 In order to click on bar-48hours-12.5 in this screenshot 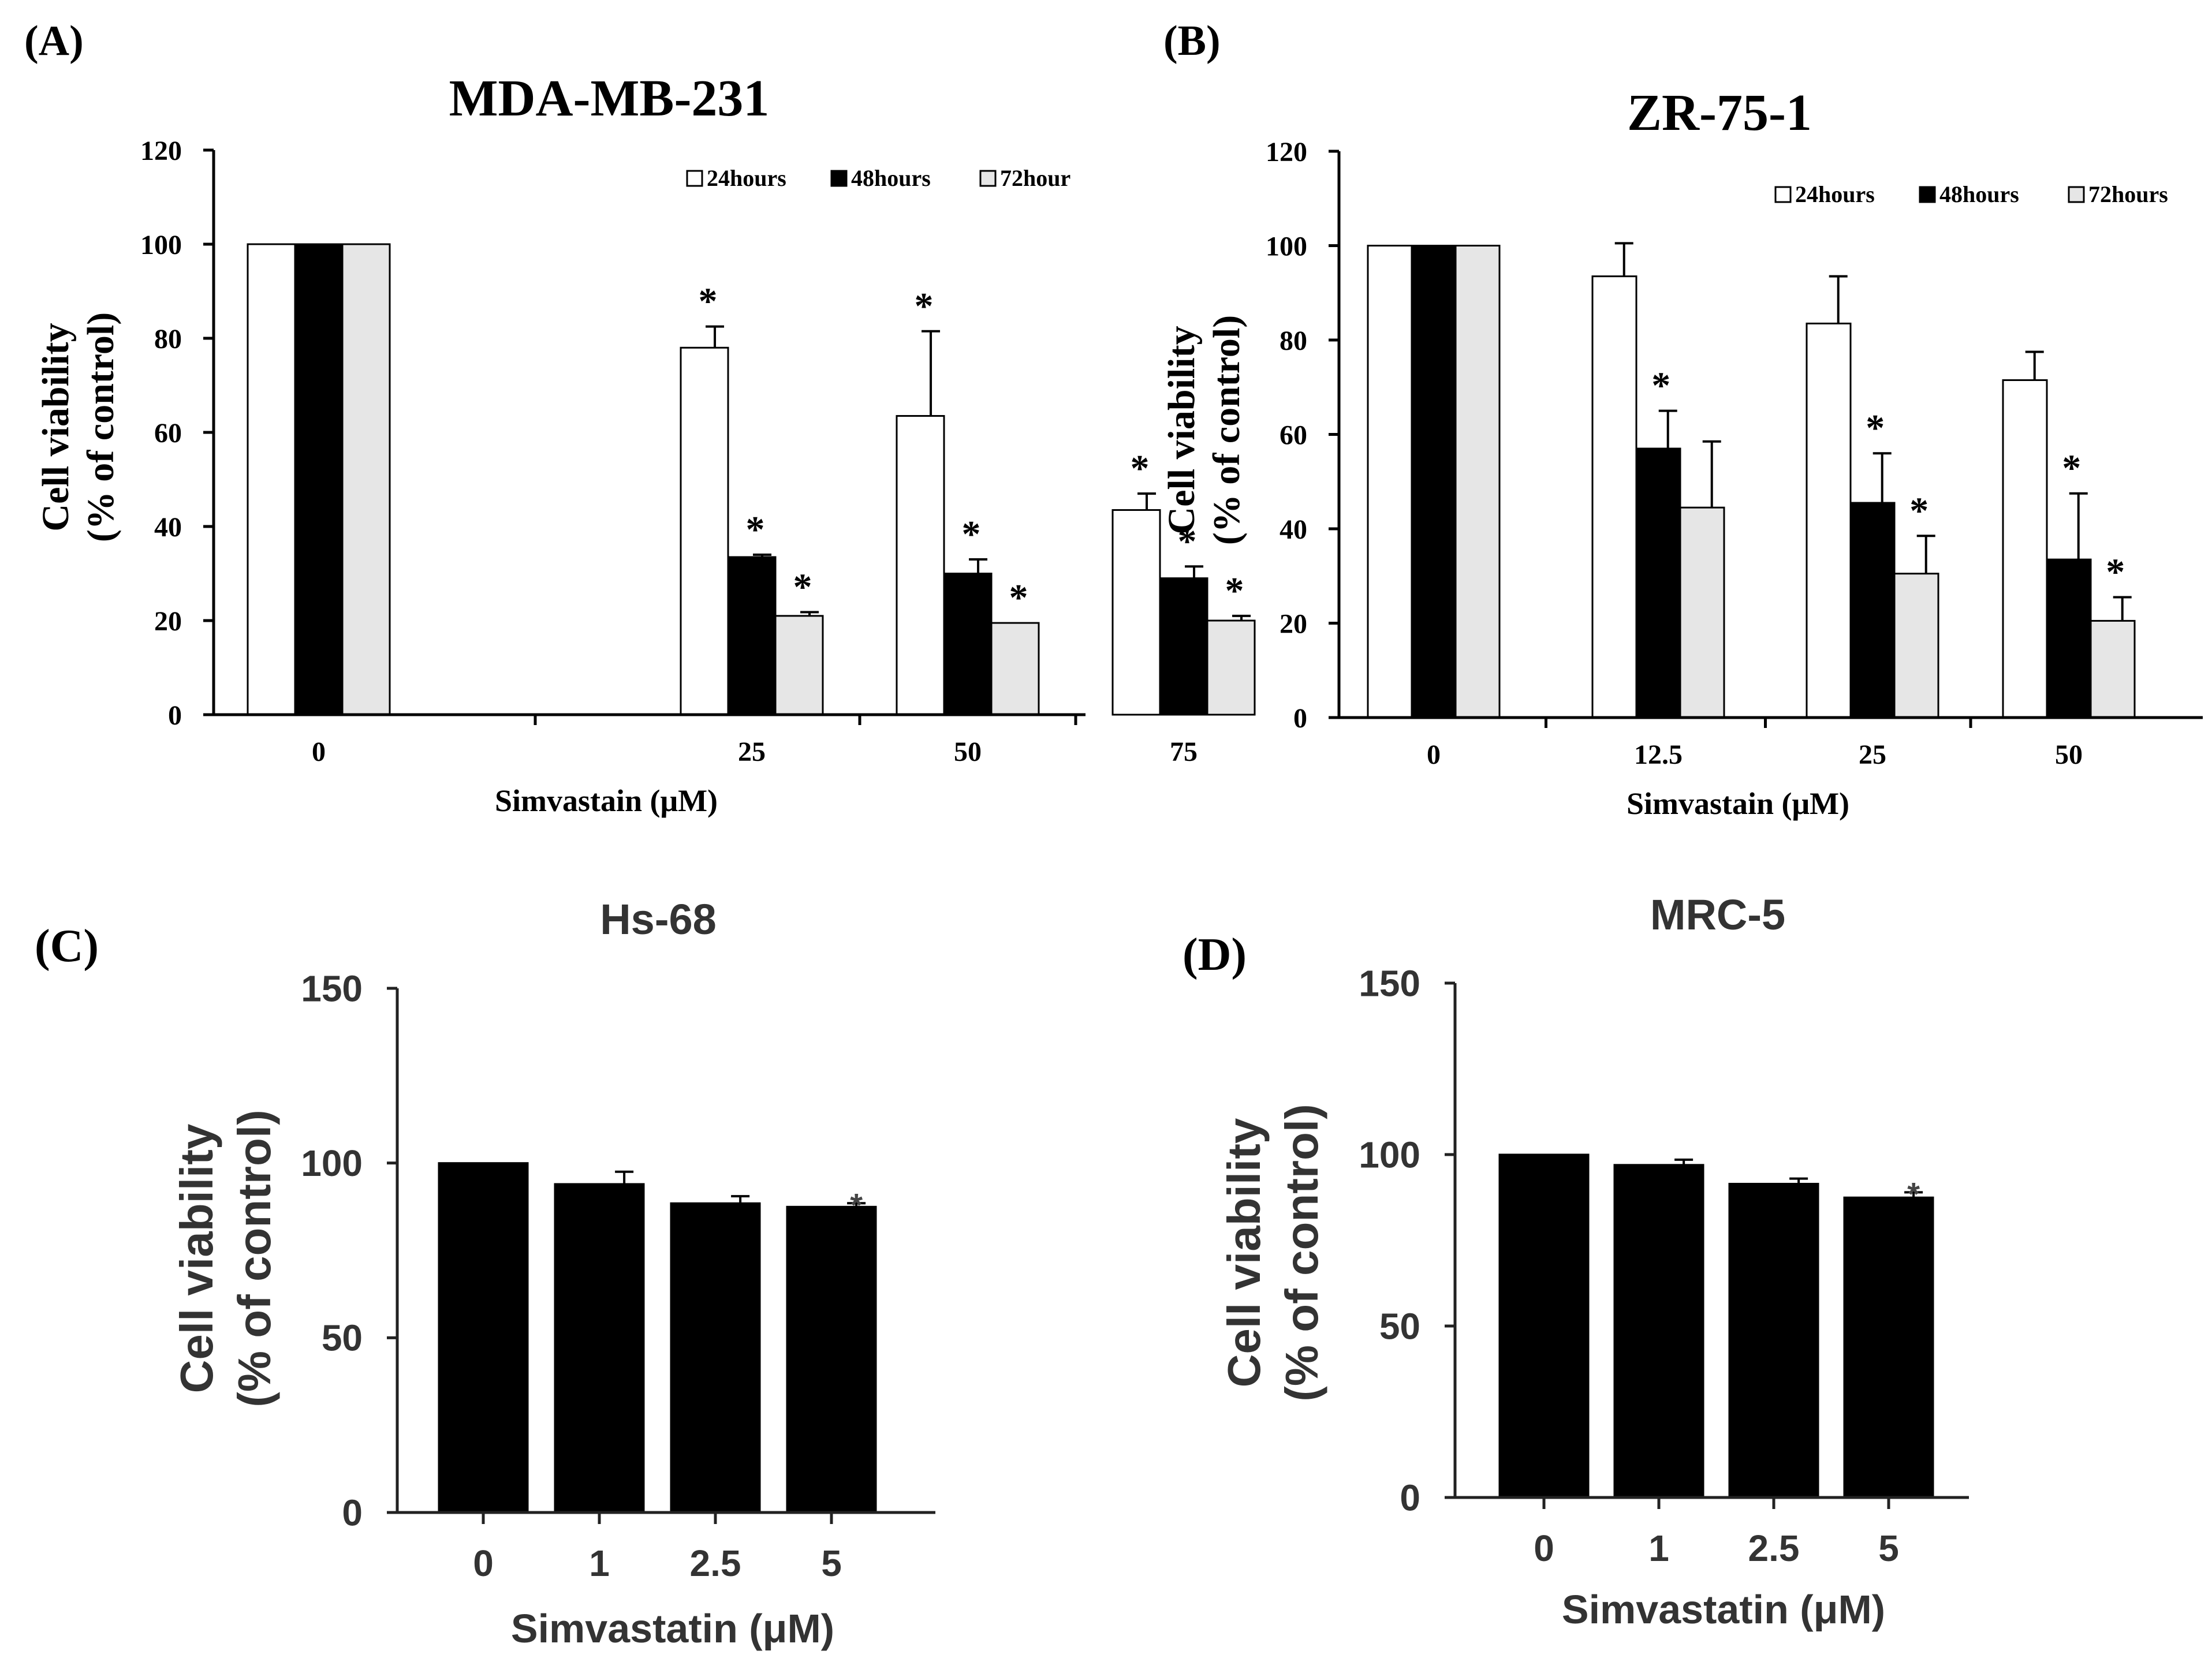, I will do `click(1658, 583)`.